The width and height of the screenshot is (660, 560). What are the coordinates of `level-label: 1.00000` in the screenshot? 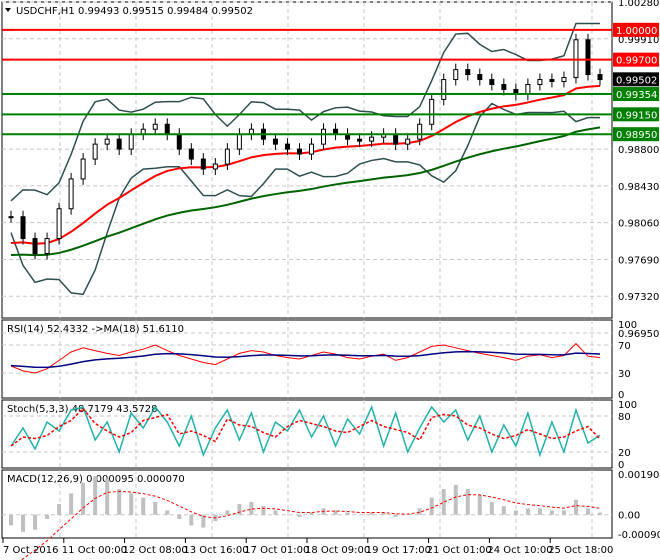 It's located at (636, 31).